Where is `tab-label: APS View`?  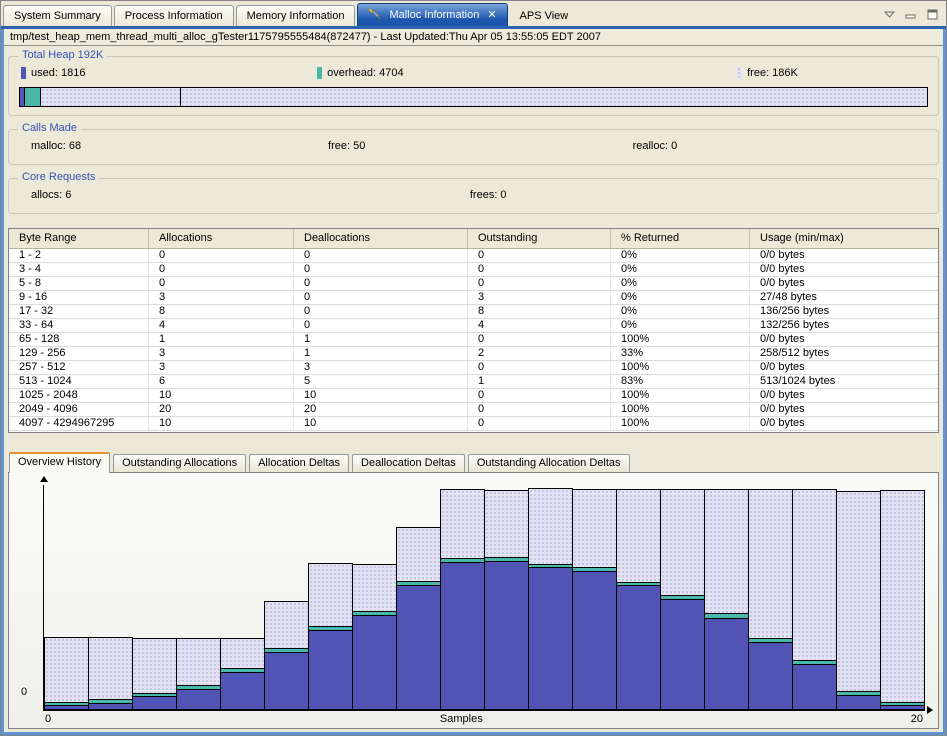
tab-label: APS View is located at coordinates (544, 15).